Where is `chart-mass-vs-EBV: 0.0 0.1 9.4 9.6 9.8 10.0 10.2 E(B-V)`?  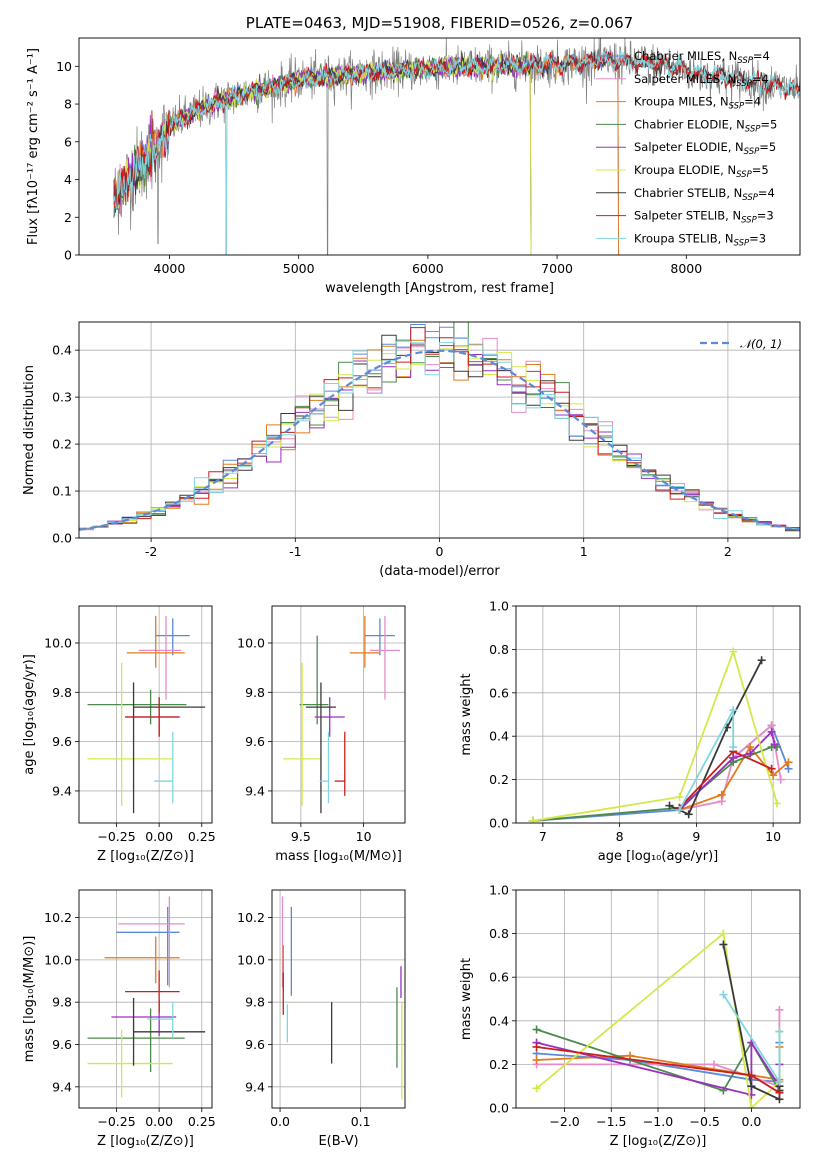
chart-mass-vs-EBV: 0.0 0.1 9.4 9.6 9.8 10.0 10.2 E(B-V) is located at coordinates (321, 1019).